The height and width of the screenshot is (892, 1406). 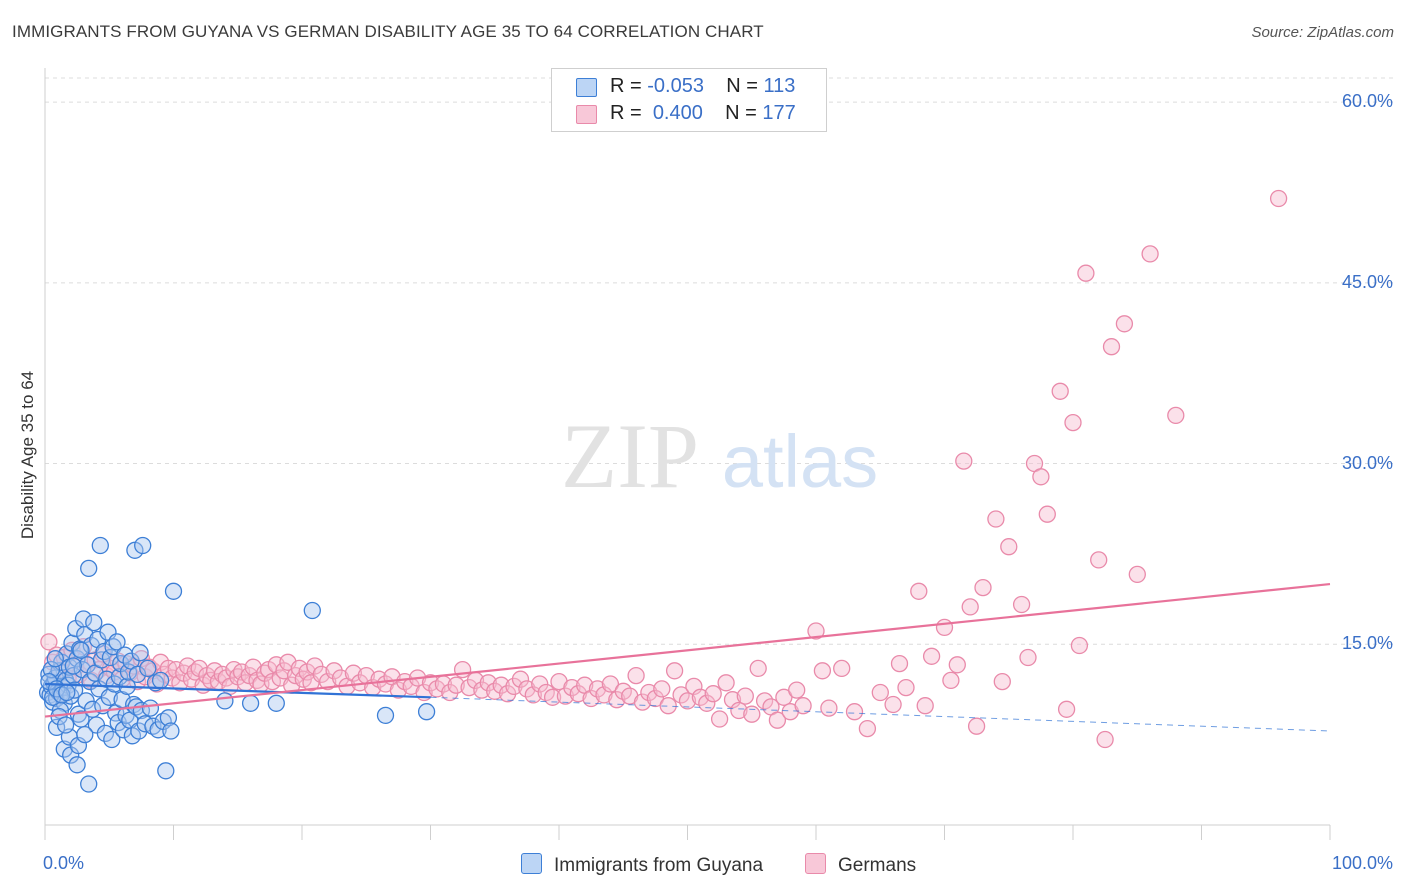 What do you see at coordinates (880, 714) in the screenshot?
I see `guyana-trend-extension` at bounding box center [880, 714].